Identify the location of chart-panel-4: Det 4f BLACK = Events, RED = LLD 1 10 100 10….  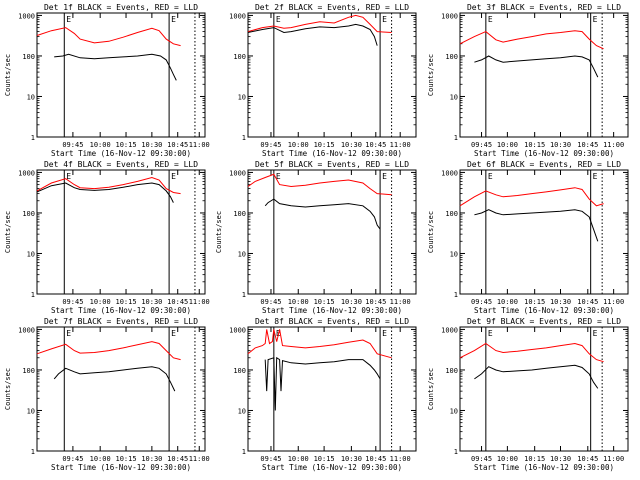
(107, 237).